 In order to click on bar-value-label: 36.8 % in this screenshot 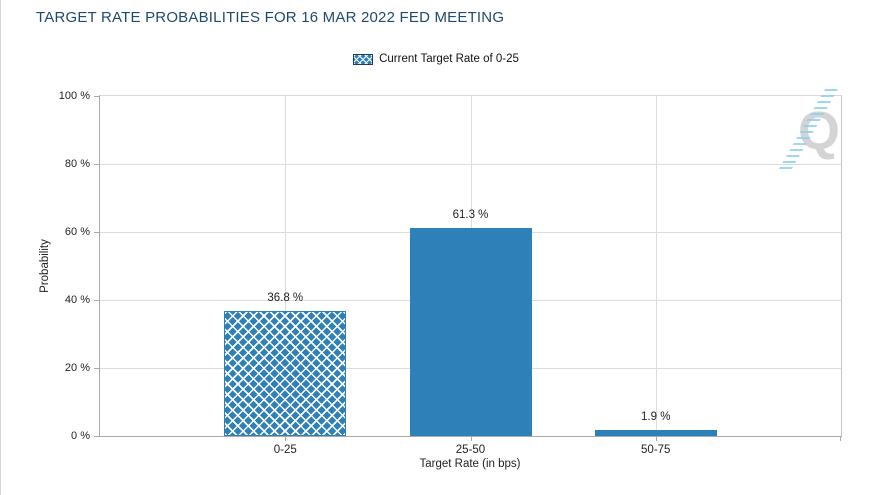, I will do `click(285, 297)`.